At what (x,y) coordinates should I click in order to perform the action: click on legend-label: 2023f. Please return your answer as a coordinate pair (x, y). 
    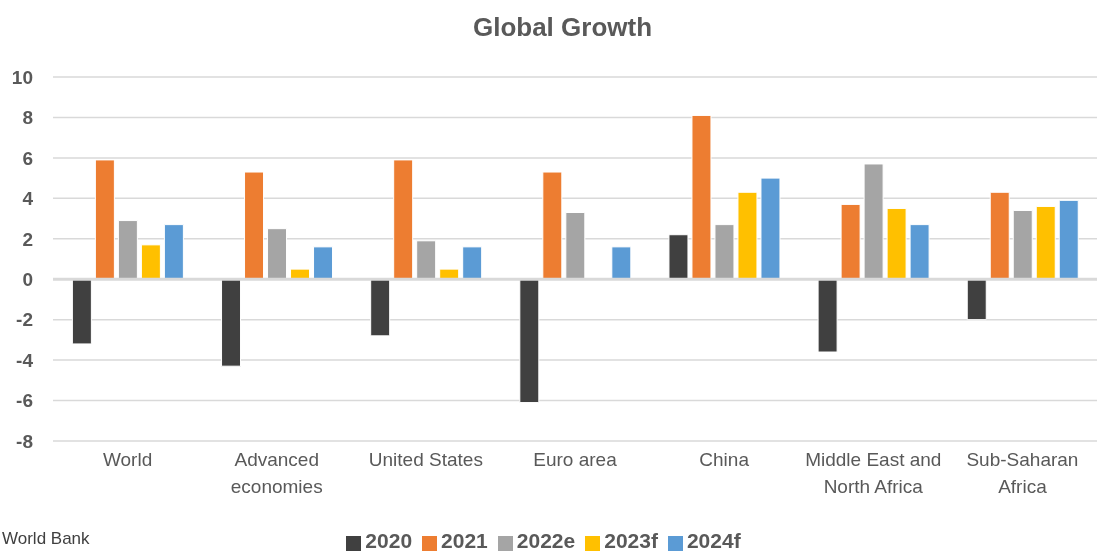
    Looking at the image, I should click on (631, 540).